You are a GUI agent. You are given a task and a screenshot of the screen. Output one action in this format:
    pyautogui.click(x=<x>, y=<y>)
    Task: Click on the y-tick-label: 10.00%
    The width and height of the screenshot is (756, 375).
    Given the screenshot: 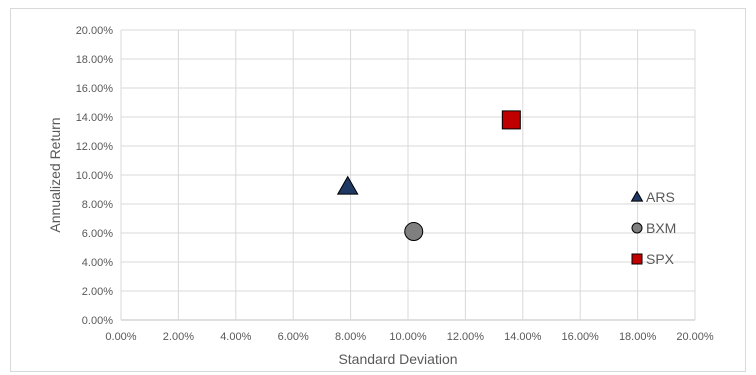 What is the action you would take?
    pyautogui.click(x=95, y=176)
    